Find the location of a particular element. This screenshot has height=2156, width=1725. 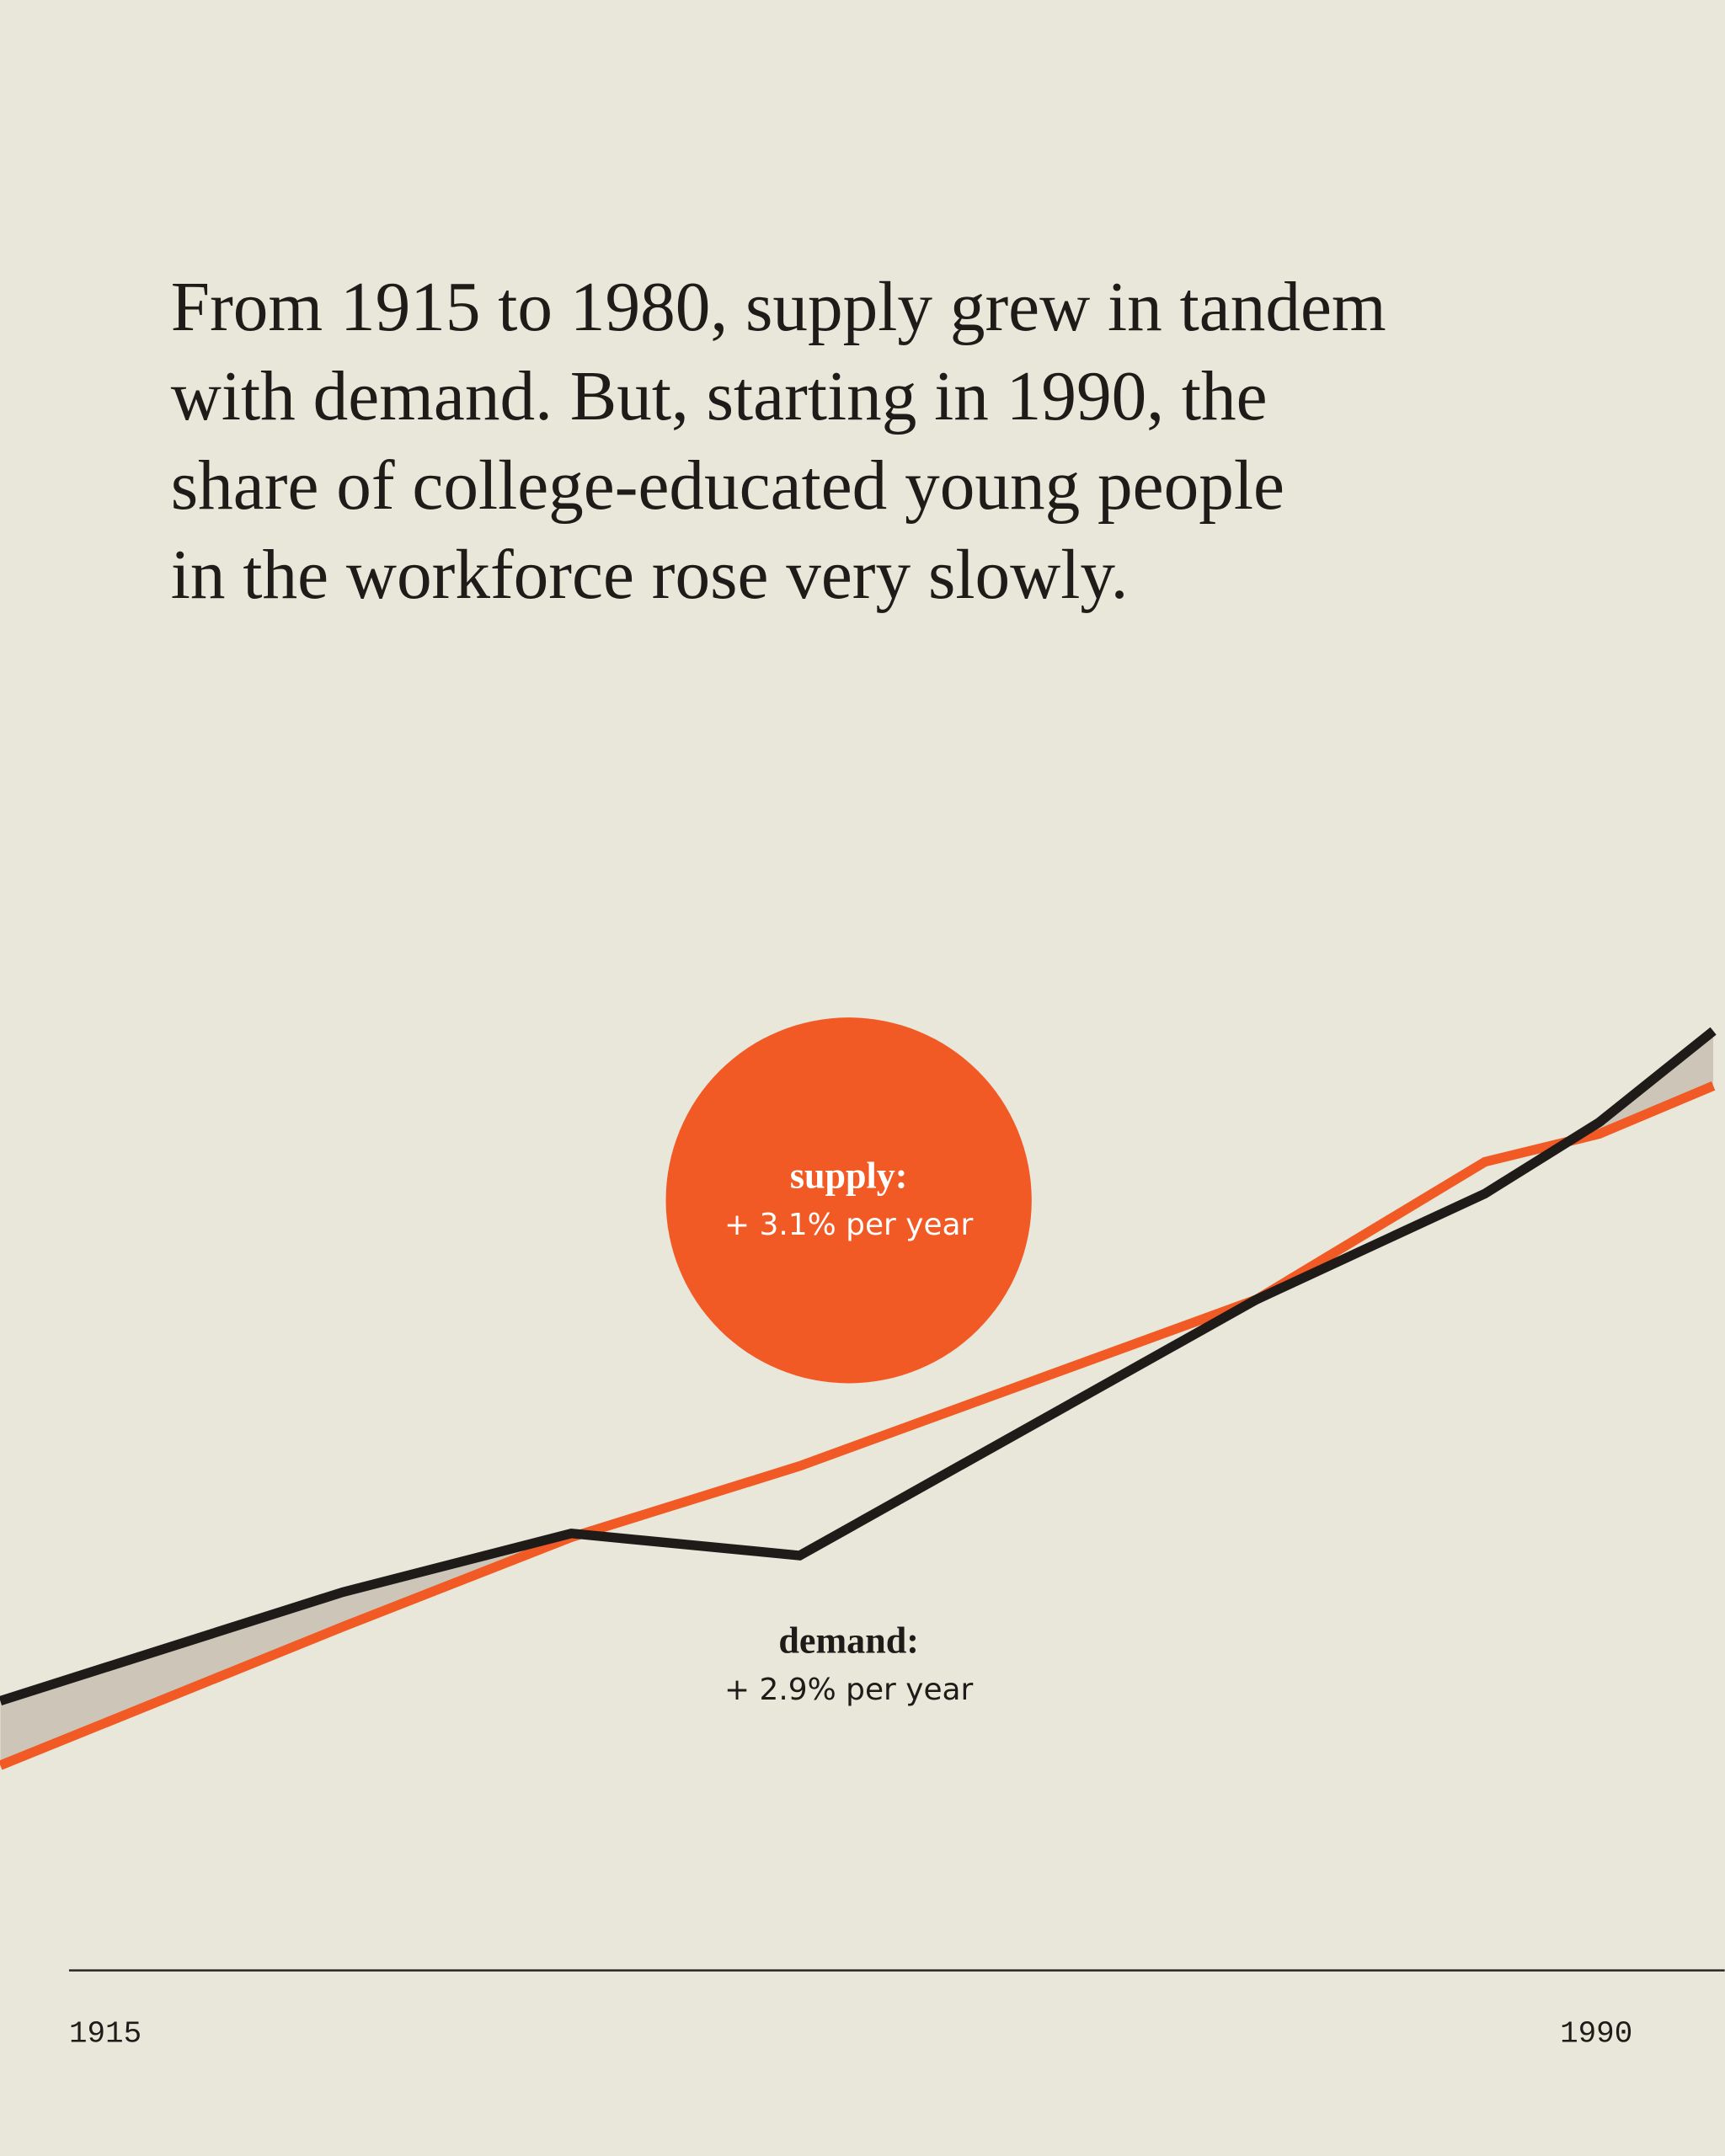

title-line: with demand. But, starting in 1990, the is located at coordinates (719, 396).